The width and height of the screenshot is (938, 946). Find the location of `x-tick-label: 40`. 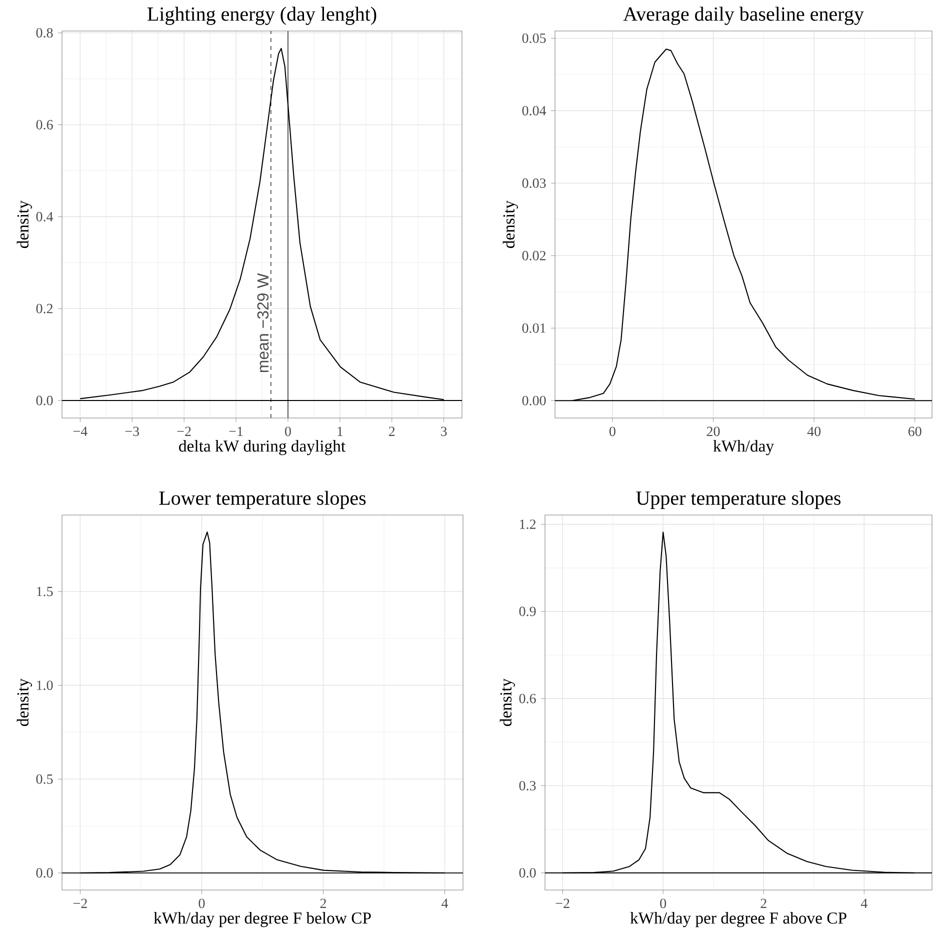

x-tick-label: 40 is located at coordinates (814, 431).